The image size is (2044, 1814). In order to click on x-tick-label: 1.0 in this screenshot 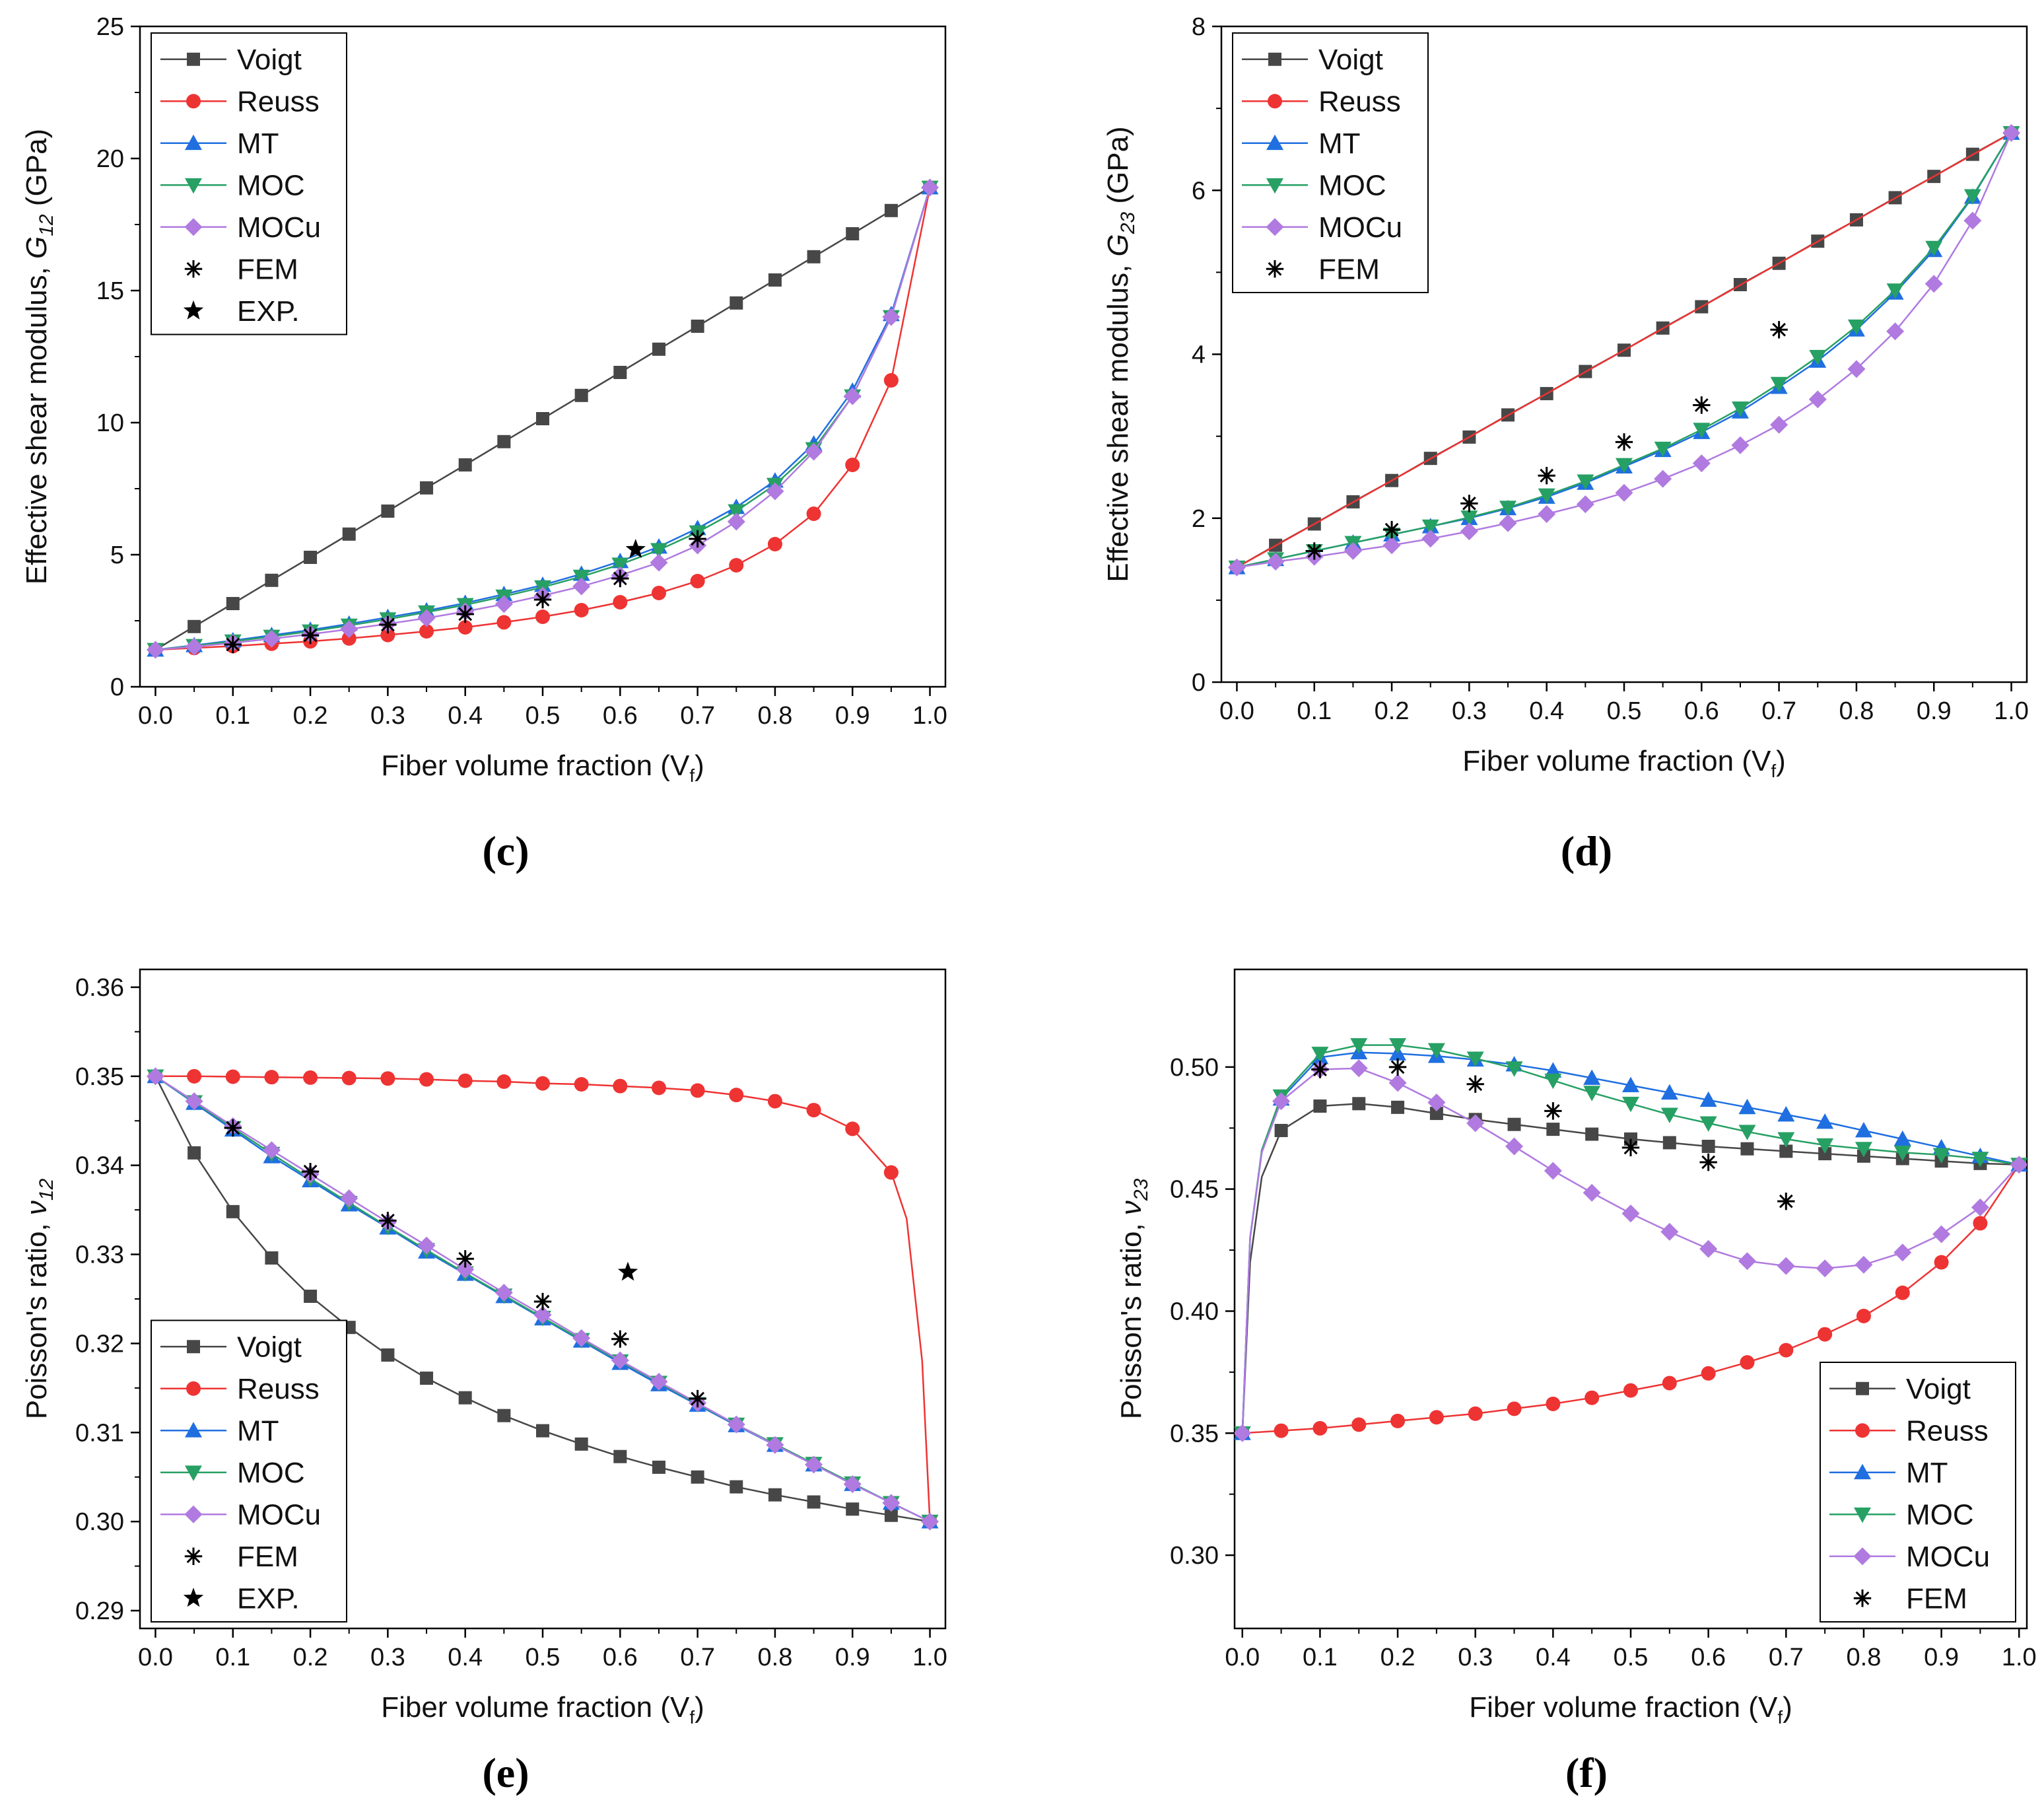, I will do `click(929, 1657)`.